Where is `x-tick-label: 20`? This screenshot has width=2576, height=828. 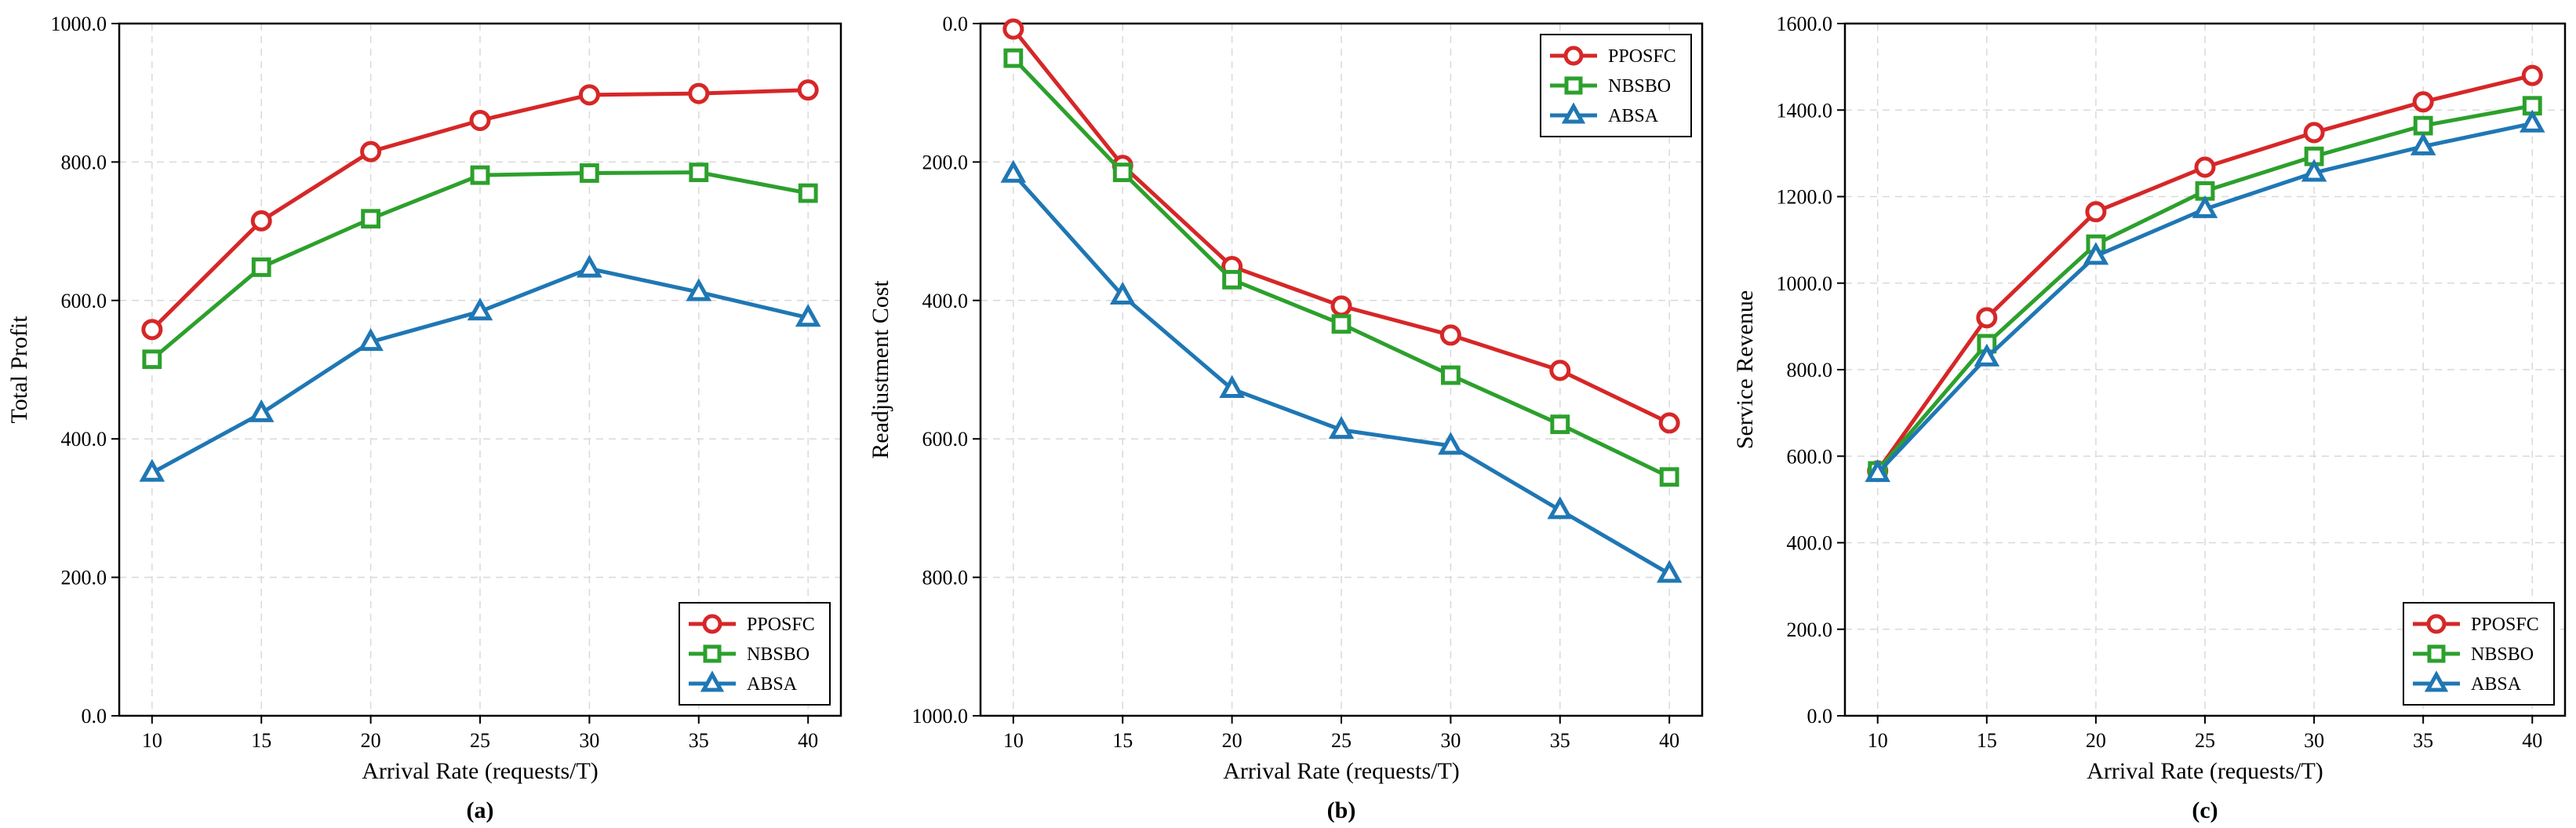 x-tick-label: 20 is located at coordinates (1232, 741).